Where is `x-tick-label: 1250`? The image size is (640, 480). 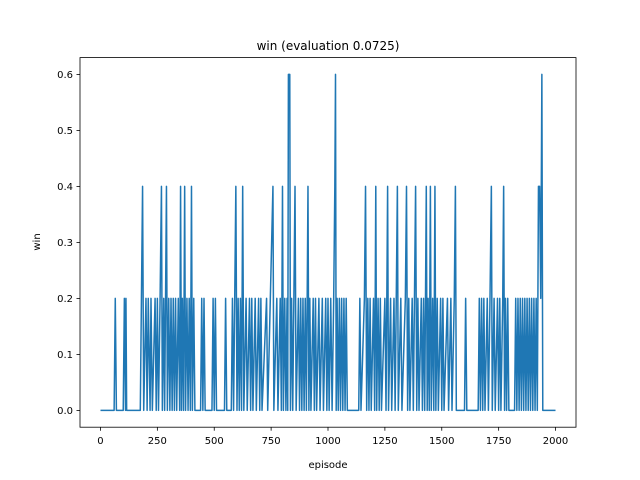 x-tick-label: 1250 is located at coordinates (384, 441).